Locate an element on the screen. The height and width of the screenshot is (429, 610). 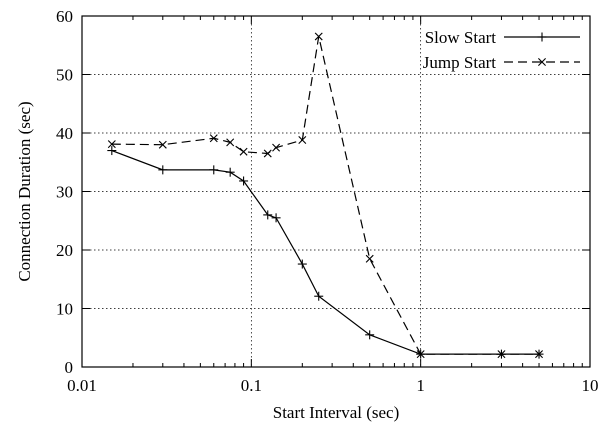
y-axis-title: Connection Duration (sec) is located at coordinates (24, 191).